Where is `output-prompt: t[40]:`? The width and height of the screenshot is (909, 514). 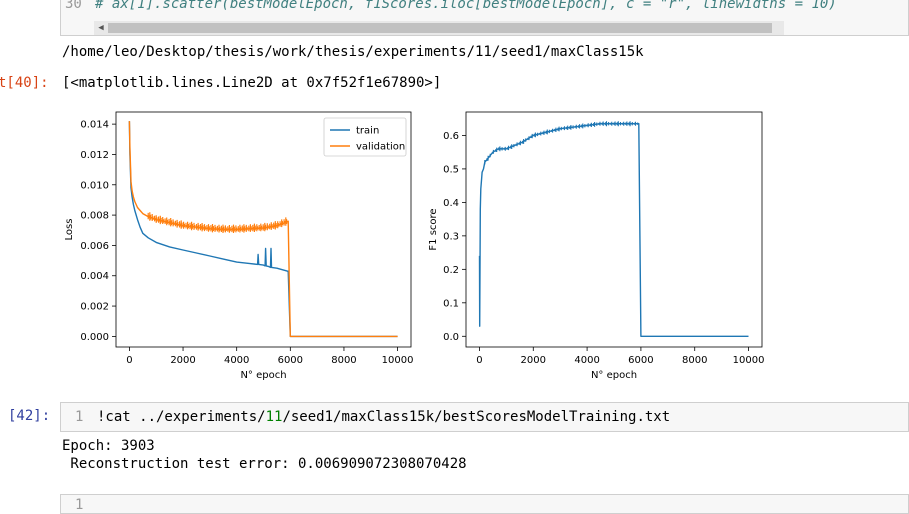
output-prompt: t[40]: is located at coordinates (24, 83).